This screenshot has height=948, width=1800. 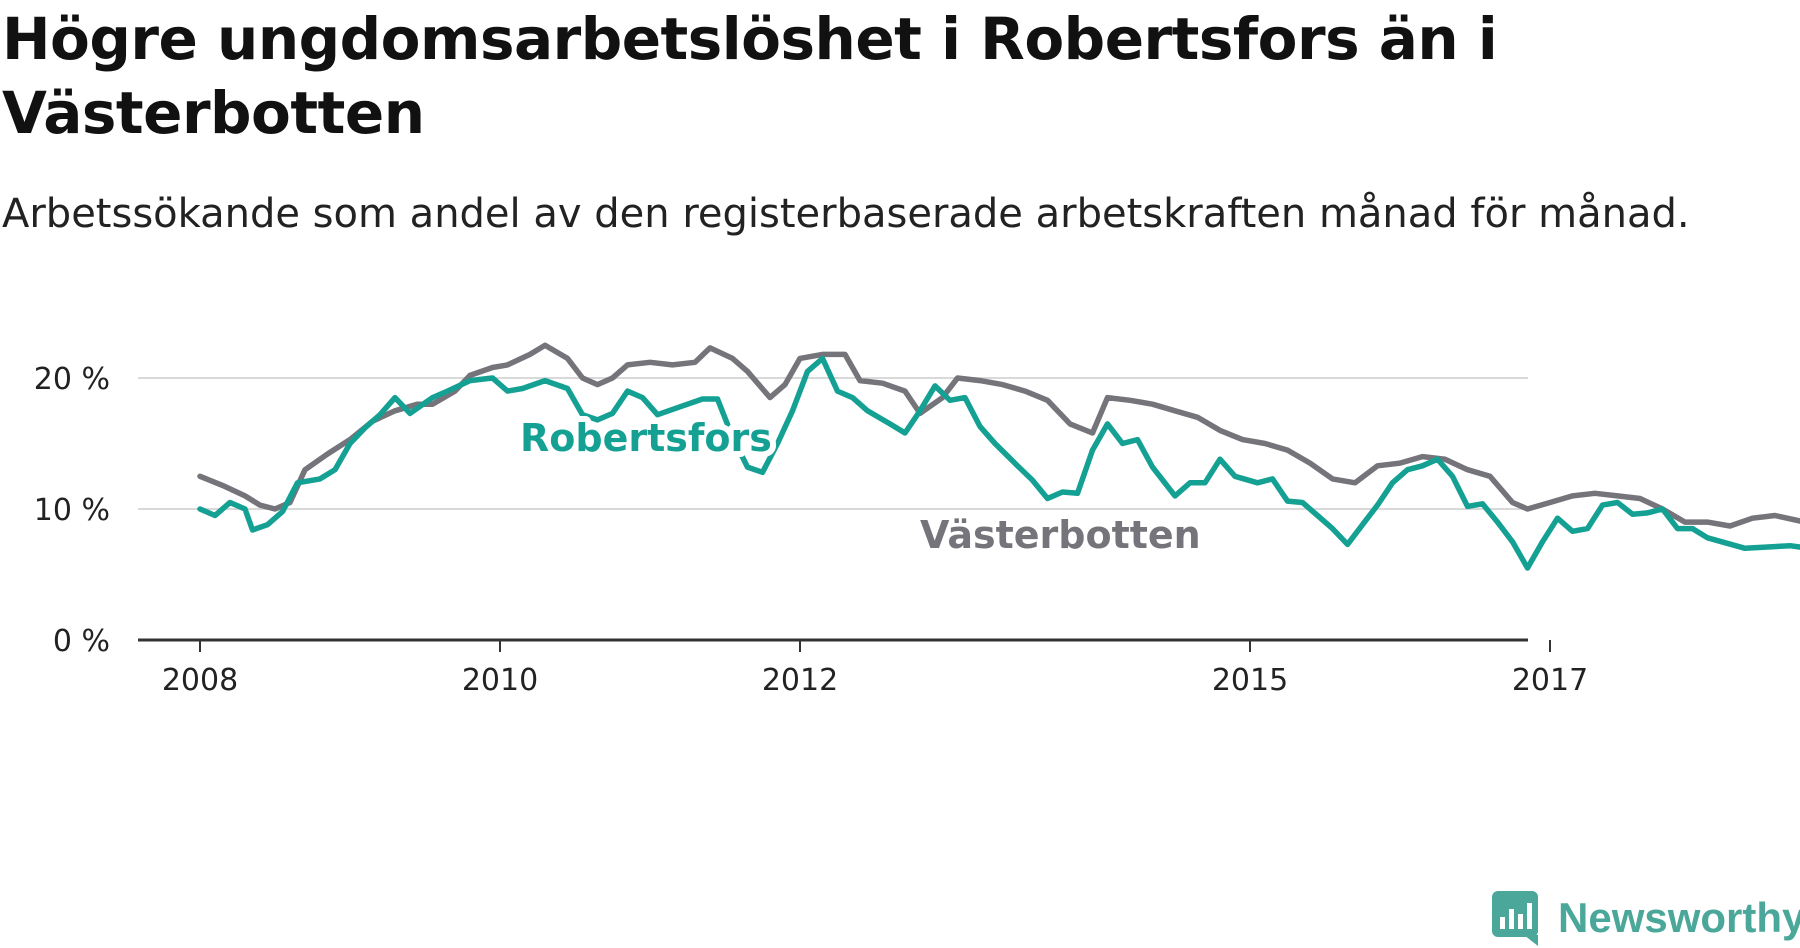 I want to click on brand-logo: Newsworthy, so click(x=1645, y=918).